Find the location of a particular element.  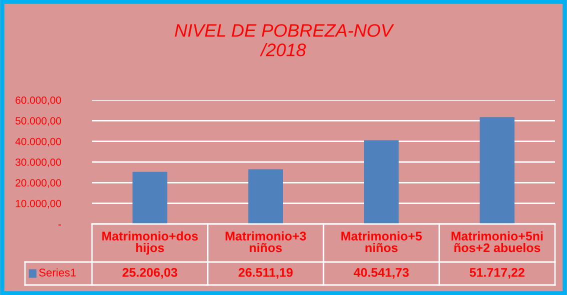

data-label: 26.511,19 is located at coordinates (265, 273).